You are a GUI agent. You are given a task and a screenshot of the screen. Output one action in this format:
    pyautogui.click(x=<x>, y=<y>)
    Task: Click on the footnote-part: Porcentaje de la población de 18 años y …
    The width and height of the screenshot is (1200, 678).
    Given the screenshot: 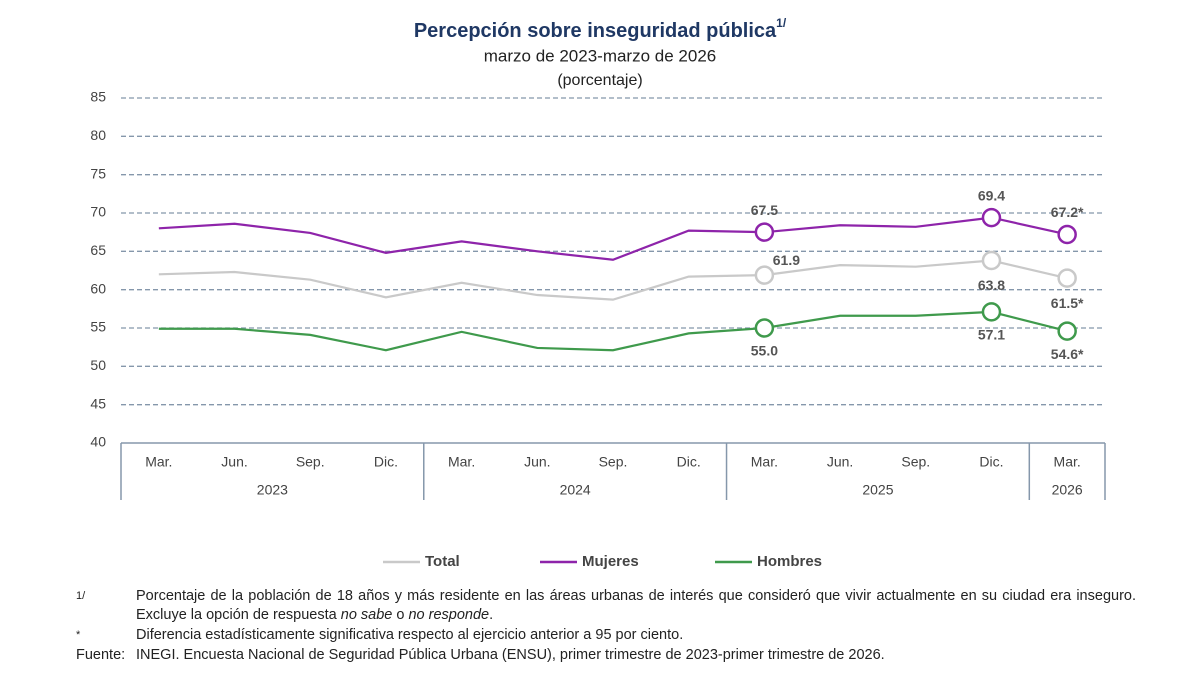 What is the action you would take?
    pyautogui.click(x=636, y=605)
    